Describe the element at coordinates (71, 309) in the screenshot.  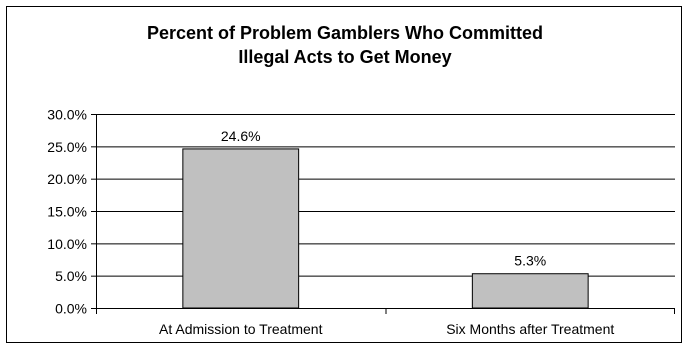
I see `y-tick-label: 0.0%` at that location.